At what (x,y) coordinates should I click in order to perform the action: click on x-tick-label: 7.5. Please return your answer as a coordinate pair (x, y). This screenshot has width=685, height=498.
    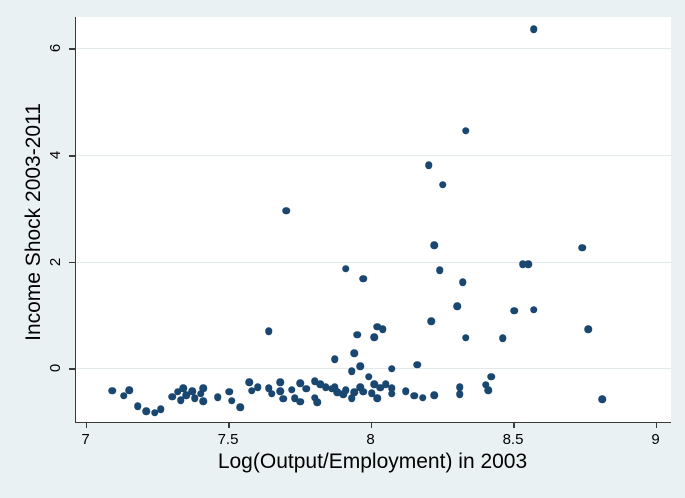
    Looking at the image, I should click on (228, 439).